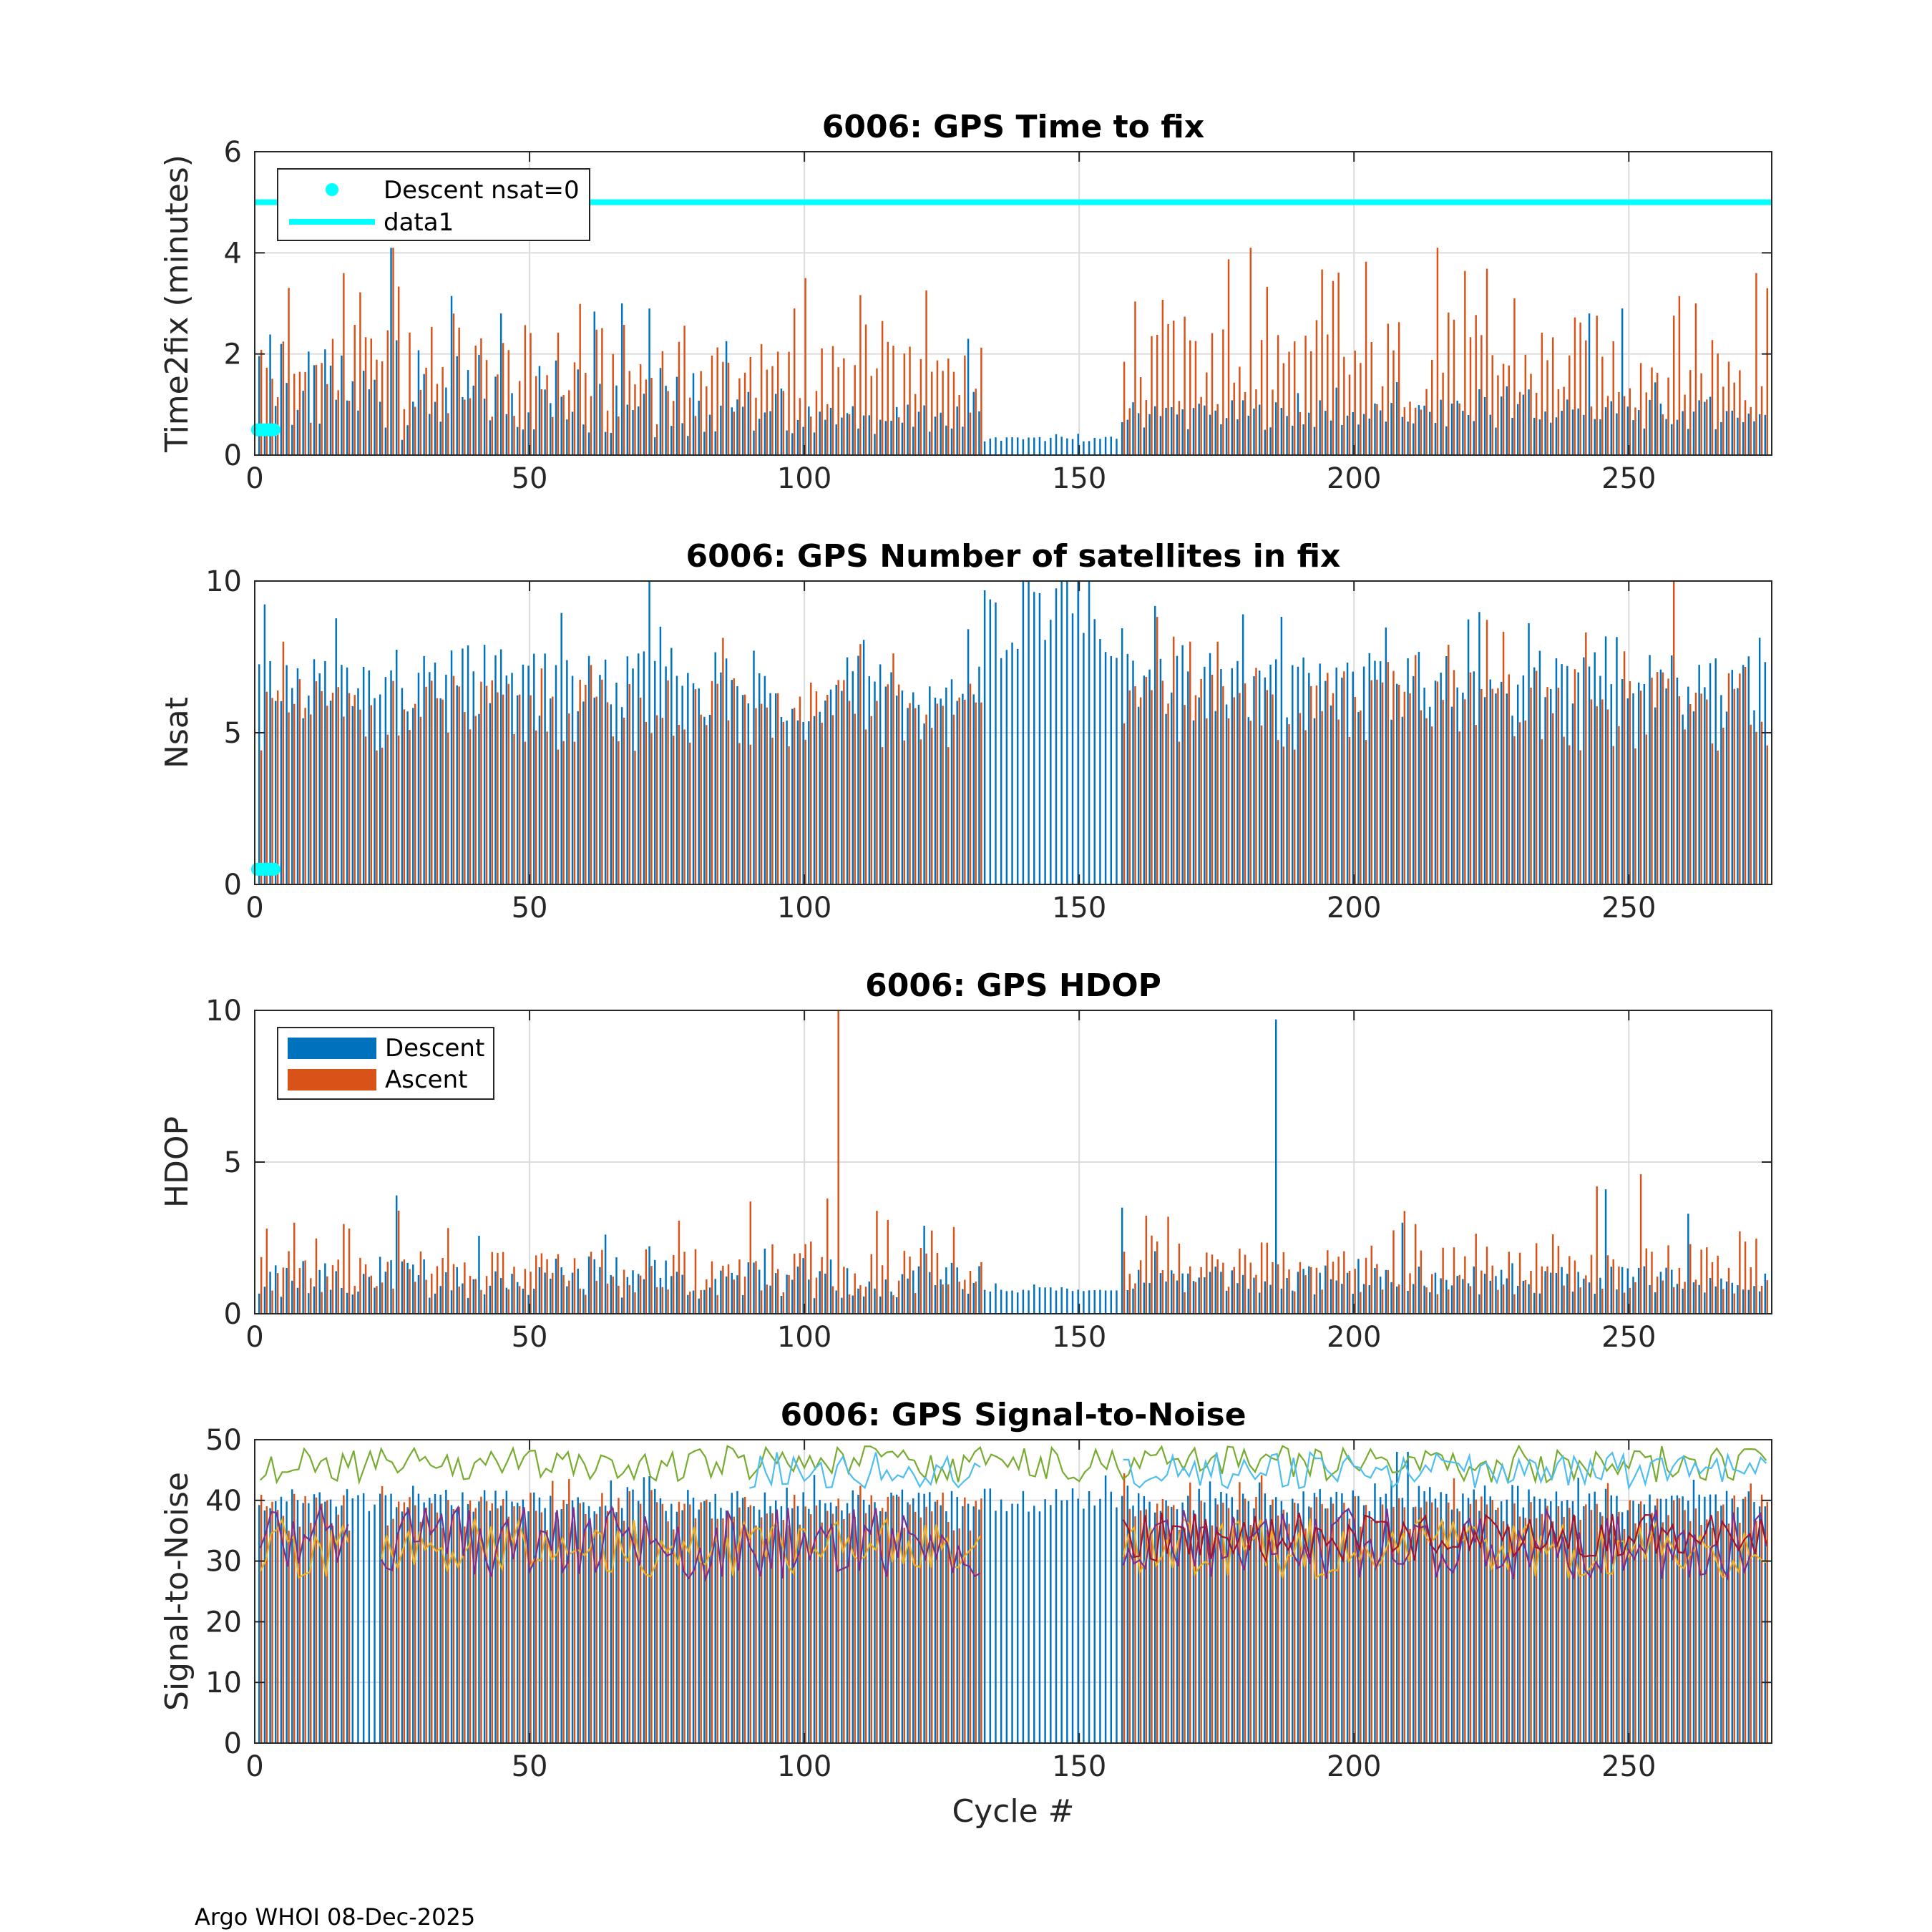  What do you see at coordinates (434, 1048) in the screenshot?
I see `legend-label: Descent` at bounding box center [434, 1048].